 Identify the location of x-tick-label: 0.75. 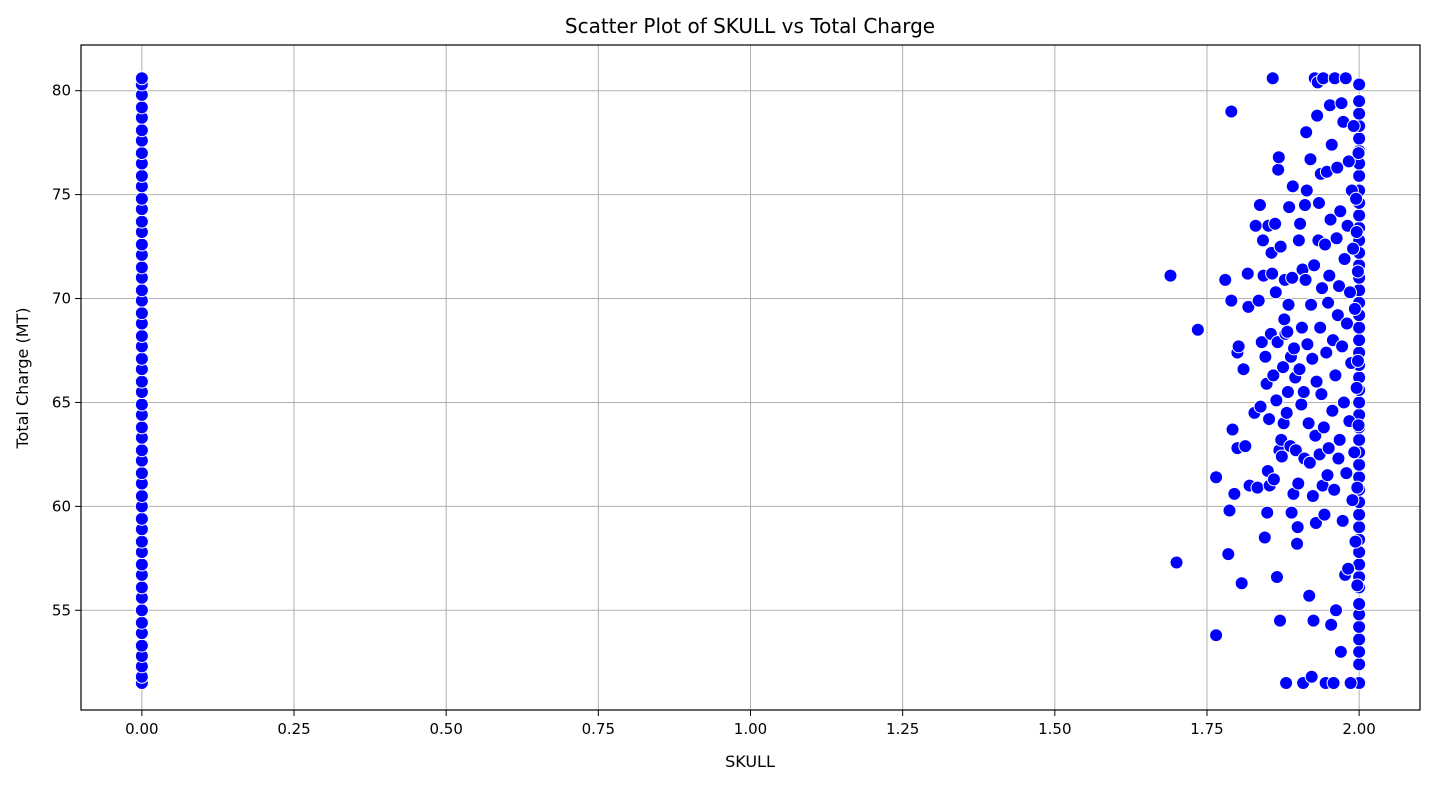
(598, 729).